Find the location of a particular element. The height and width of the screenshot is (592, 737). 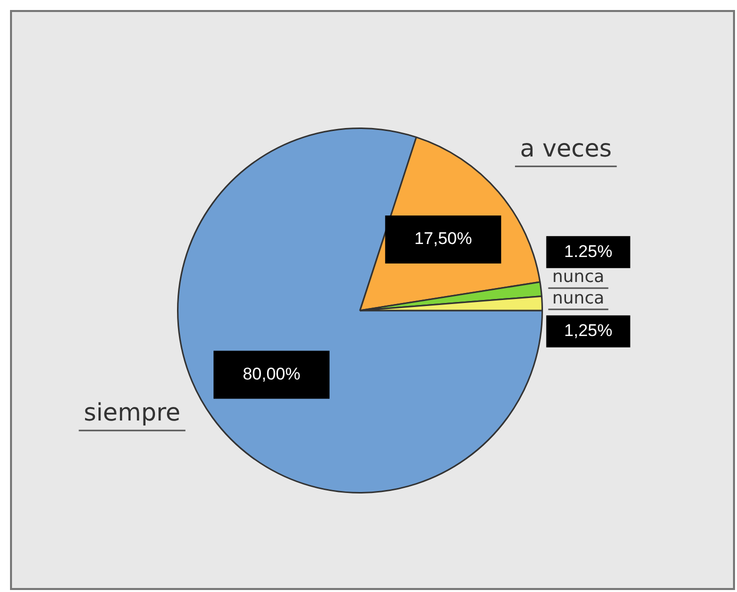

slice-label: siempre is located at coordinates (132, 412).